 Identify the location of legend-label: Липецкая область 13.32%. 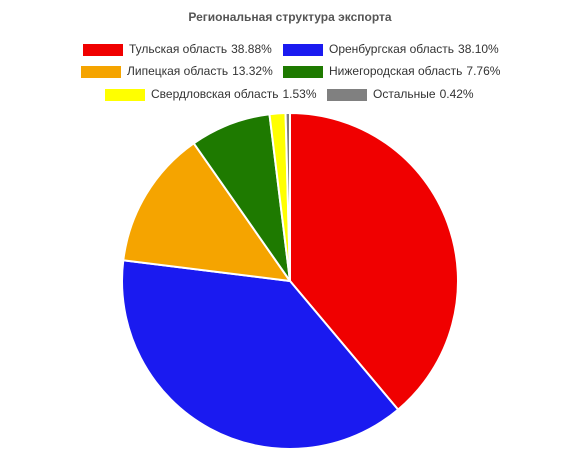
(200, 71).